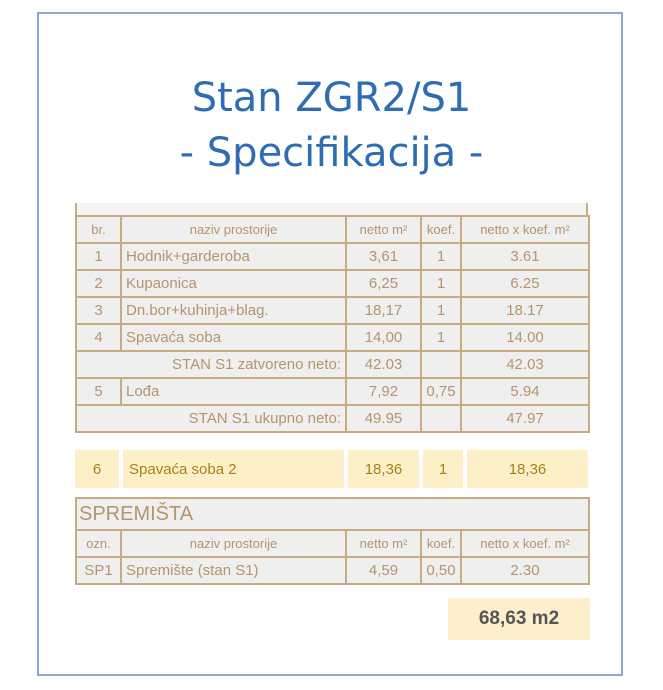 This screenshot has width=663, height=690. What do you see at coordinates (383, 570) in the screenshot?
I see `cell: 4,59` at bounding box center [383, 570].